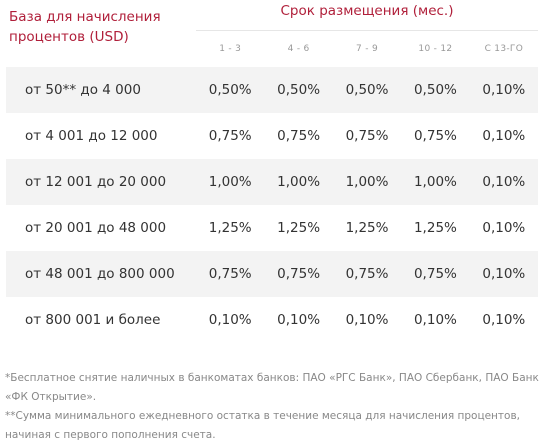 The height and width of the screenshot is (445, 550). What do you see at coordinates (83, 90) in the screenshot?
I see `amount-range-label: от 50** до 4 000` at bounding box center [83, 90].